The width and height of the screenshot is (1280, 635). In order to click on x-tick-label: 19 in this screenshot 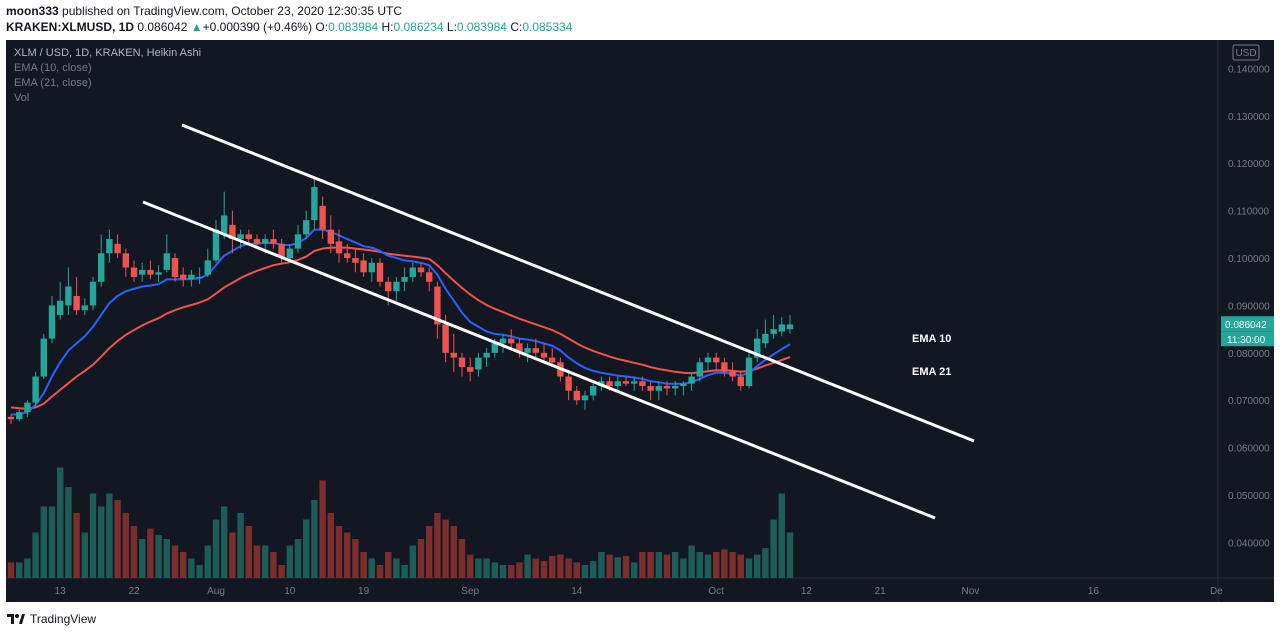, I will do `click(364, 591)`.